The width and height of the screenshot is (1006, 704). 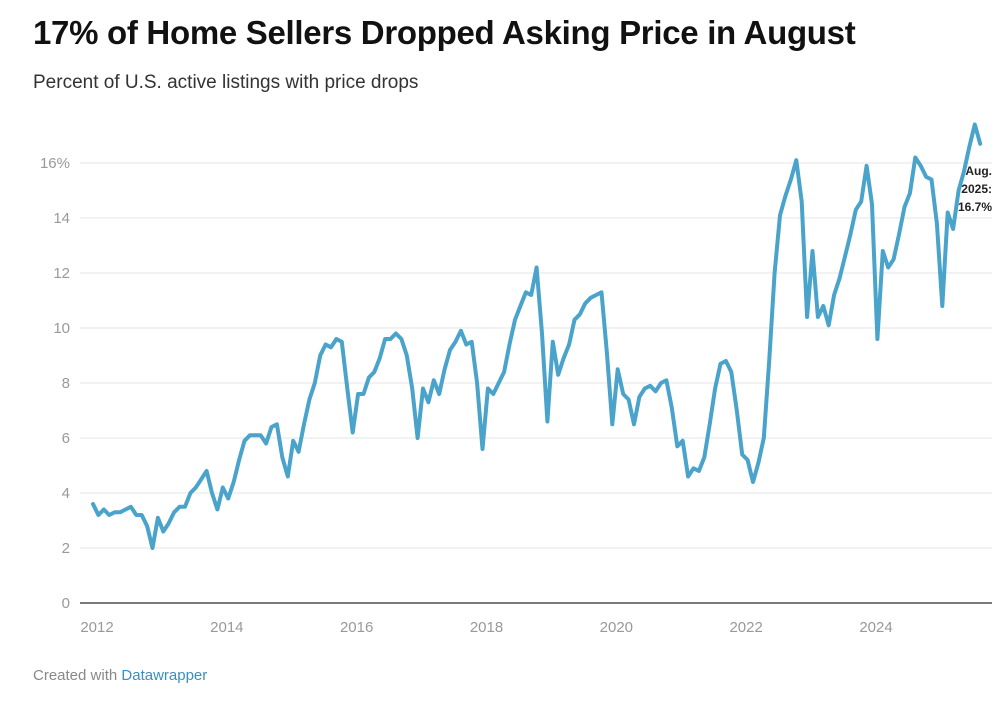 What do you see at coordinates (616, 627) in the screenshot?
I see `x-tick-label: 2020` at bounding box center [616, 627].